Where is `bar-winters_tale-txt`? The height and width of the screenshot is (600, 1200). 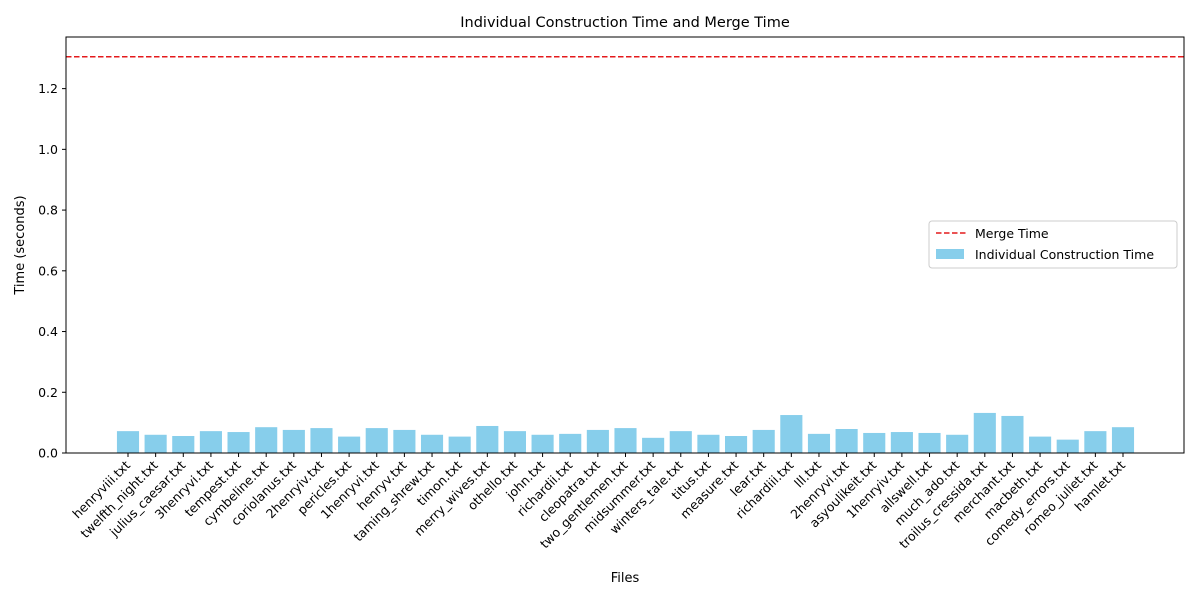 bar-winters_tale-txt is located at coordinates (680, 442).